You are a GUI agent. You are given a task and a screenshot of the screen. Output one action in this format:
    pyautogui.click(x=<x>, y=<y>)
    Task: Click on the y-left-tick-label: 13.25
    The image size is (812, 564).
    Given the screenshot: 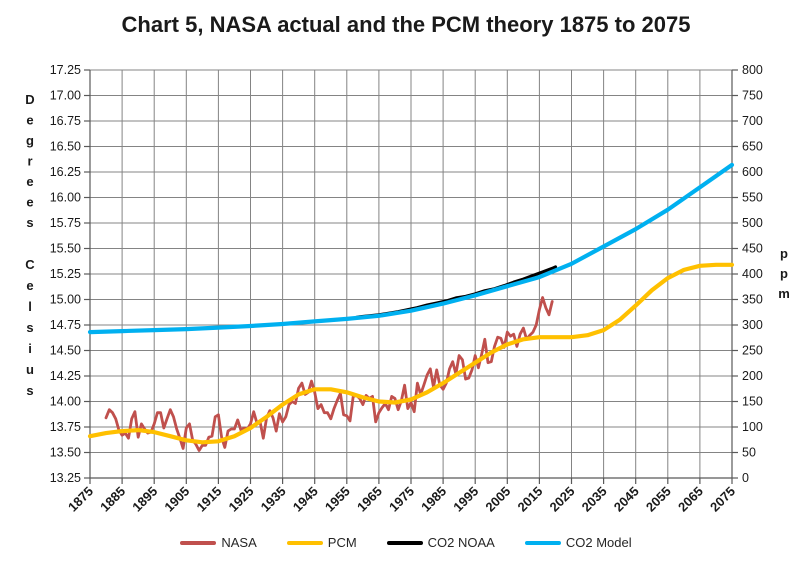 What is the action you would take?
    pyautogui.click(x=65, y=478)
    